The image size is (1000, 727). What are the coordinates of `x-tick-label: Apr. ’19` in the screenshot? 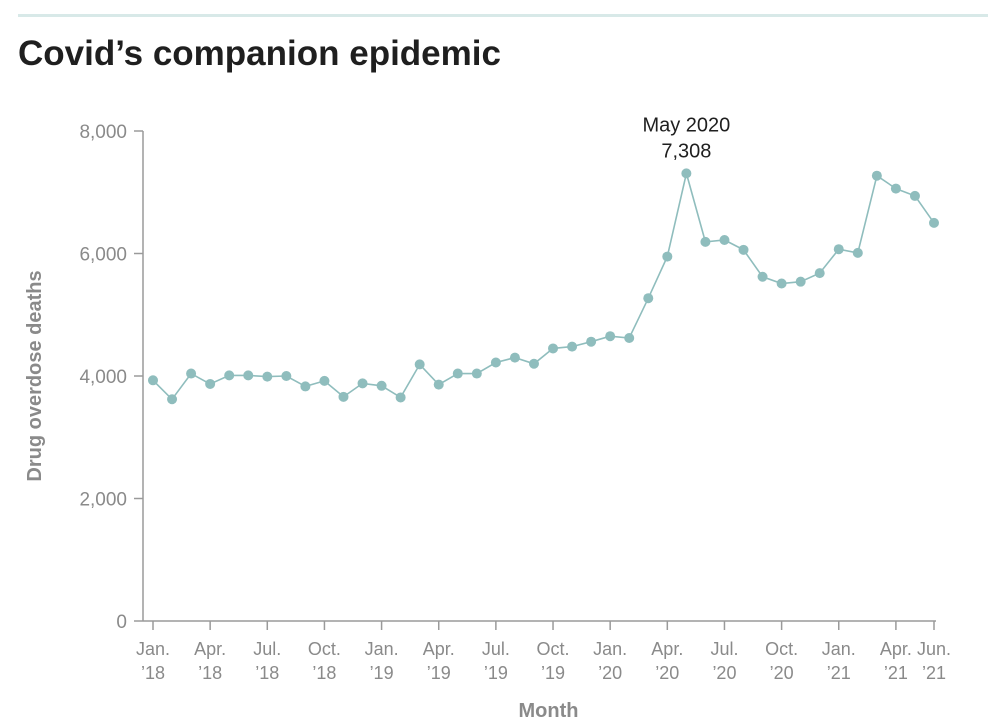 It's located at (439, 661).